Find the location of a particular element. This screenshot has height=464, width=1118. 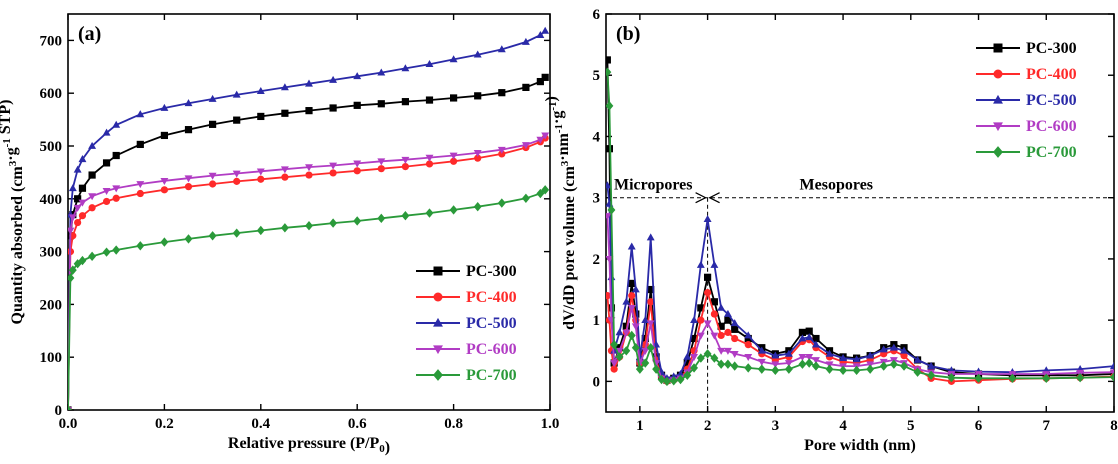

x-tick-label: 0.2 is located at coordinates (164, 424).